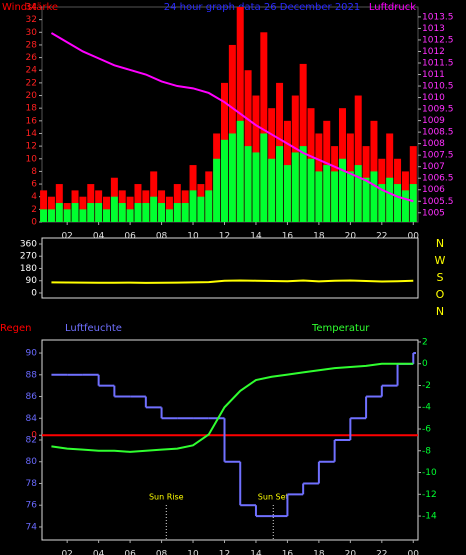  What do you see at coordinates (392, 7) in the screenshot?
I see `series-name: Luftdruck` at bounding box center [392, 7].